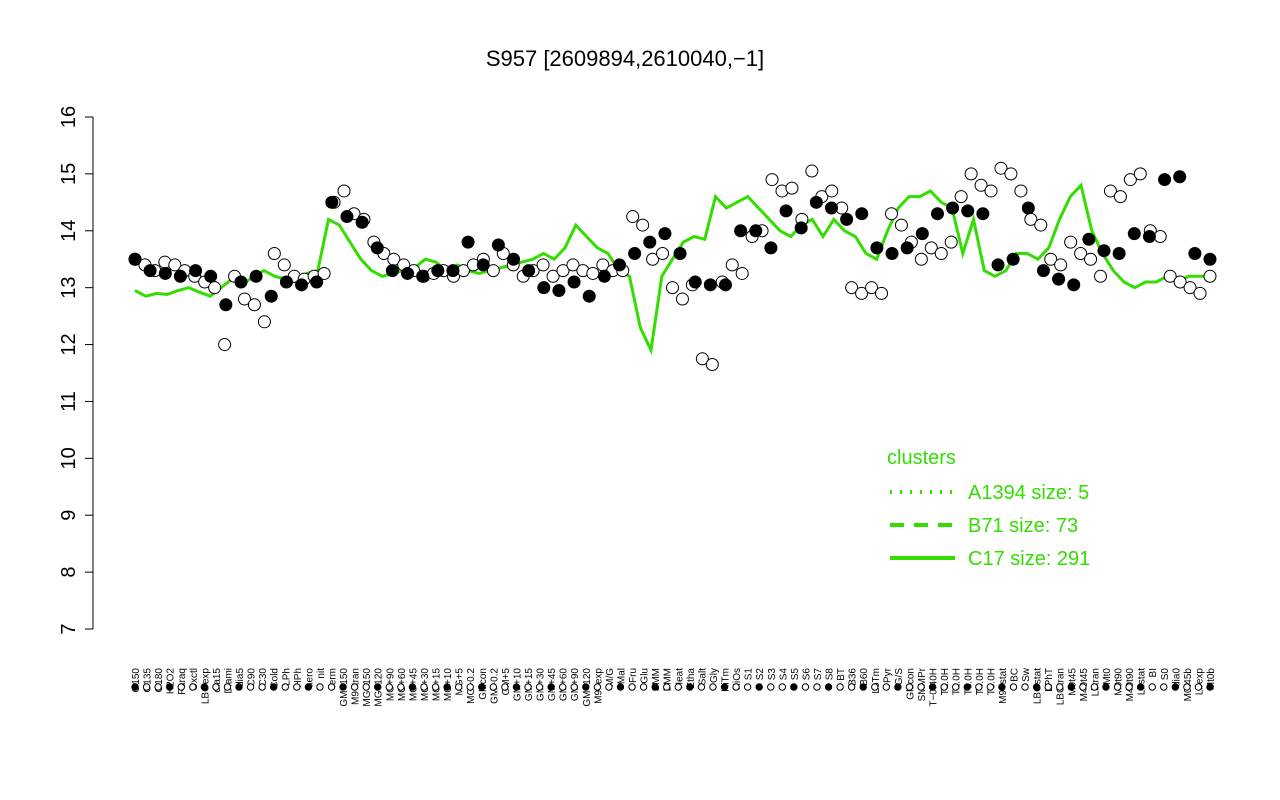  What do you see at coordinates (136, 680) in the screenshot?
I see `x-tick-label: G150` at bounding box center [136, 680].